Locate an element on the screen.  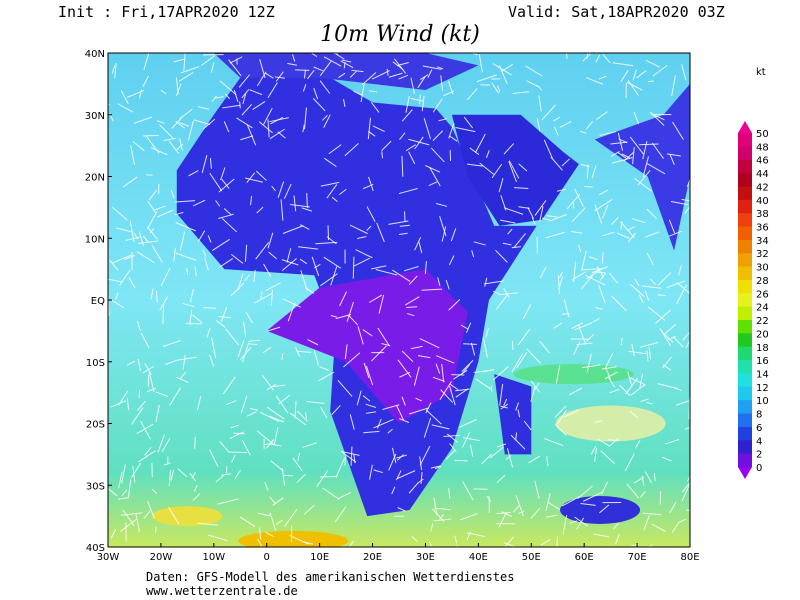
colorbar-label: 0 is located at coordinates (759, 468).